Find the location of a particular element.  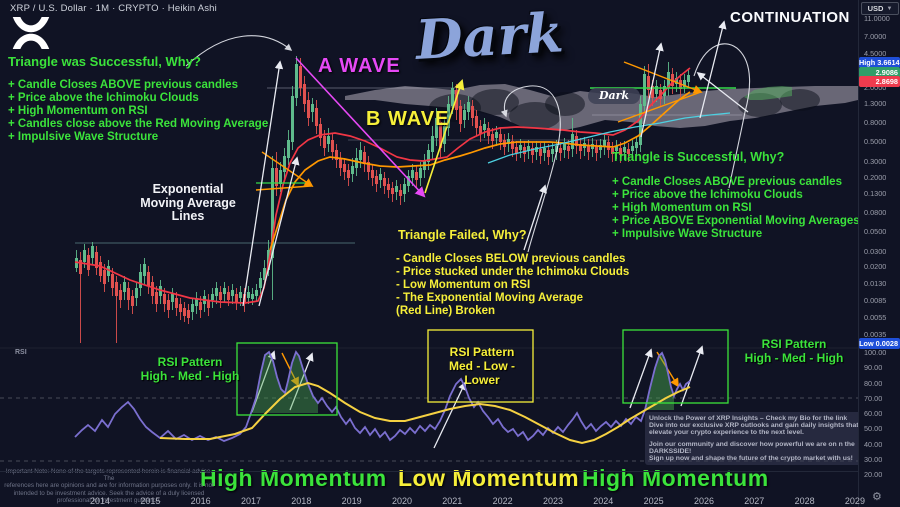

annotation-failed-title: Triangle Failed, Why? is located at coordinates (462, 235).